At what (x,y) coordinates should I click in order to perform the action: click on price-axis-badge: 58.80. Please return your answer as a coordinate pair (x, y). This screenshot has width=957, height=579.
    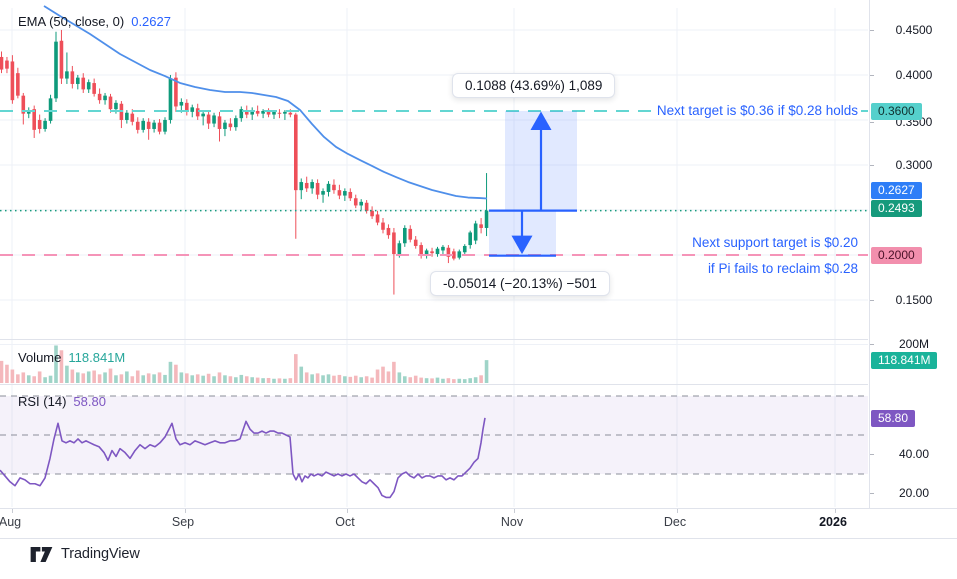
    Looking at the image, I should click on (893, 418).